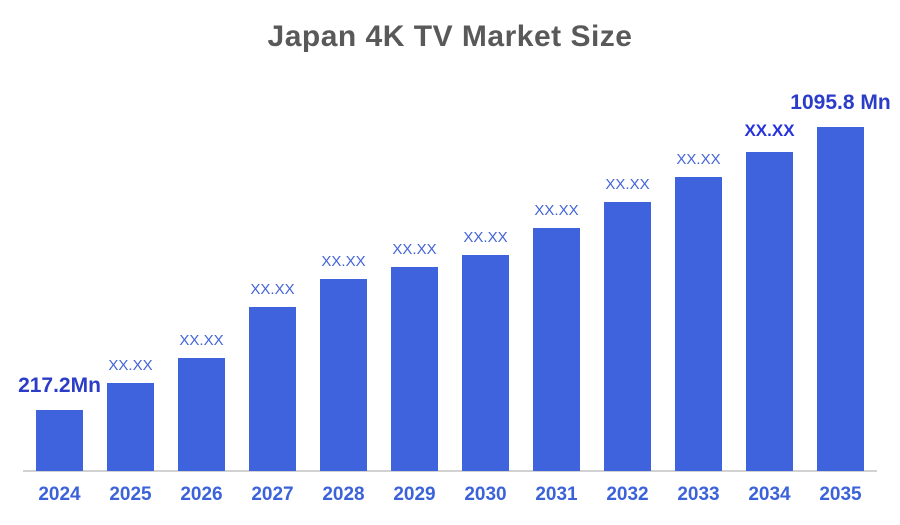 This screenshot has height=525, width=900. What do you see at coordinates (201, 340) in the screenshot?
I see `value-label-2026: XX.XX` at bounding box center [201, 340].